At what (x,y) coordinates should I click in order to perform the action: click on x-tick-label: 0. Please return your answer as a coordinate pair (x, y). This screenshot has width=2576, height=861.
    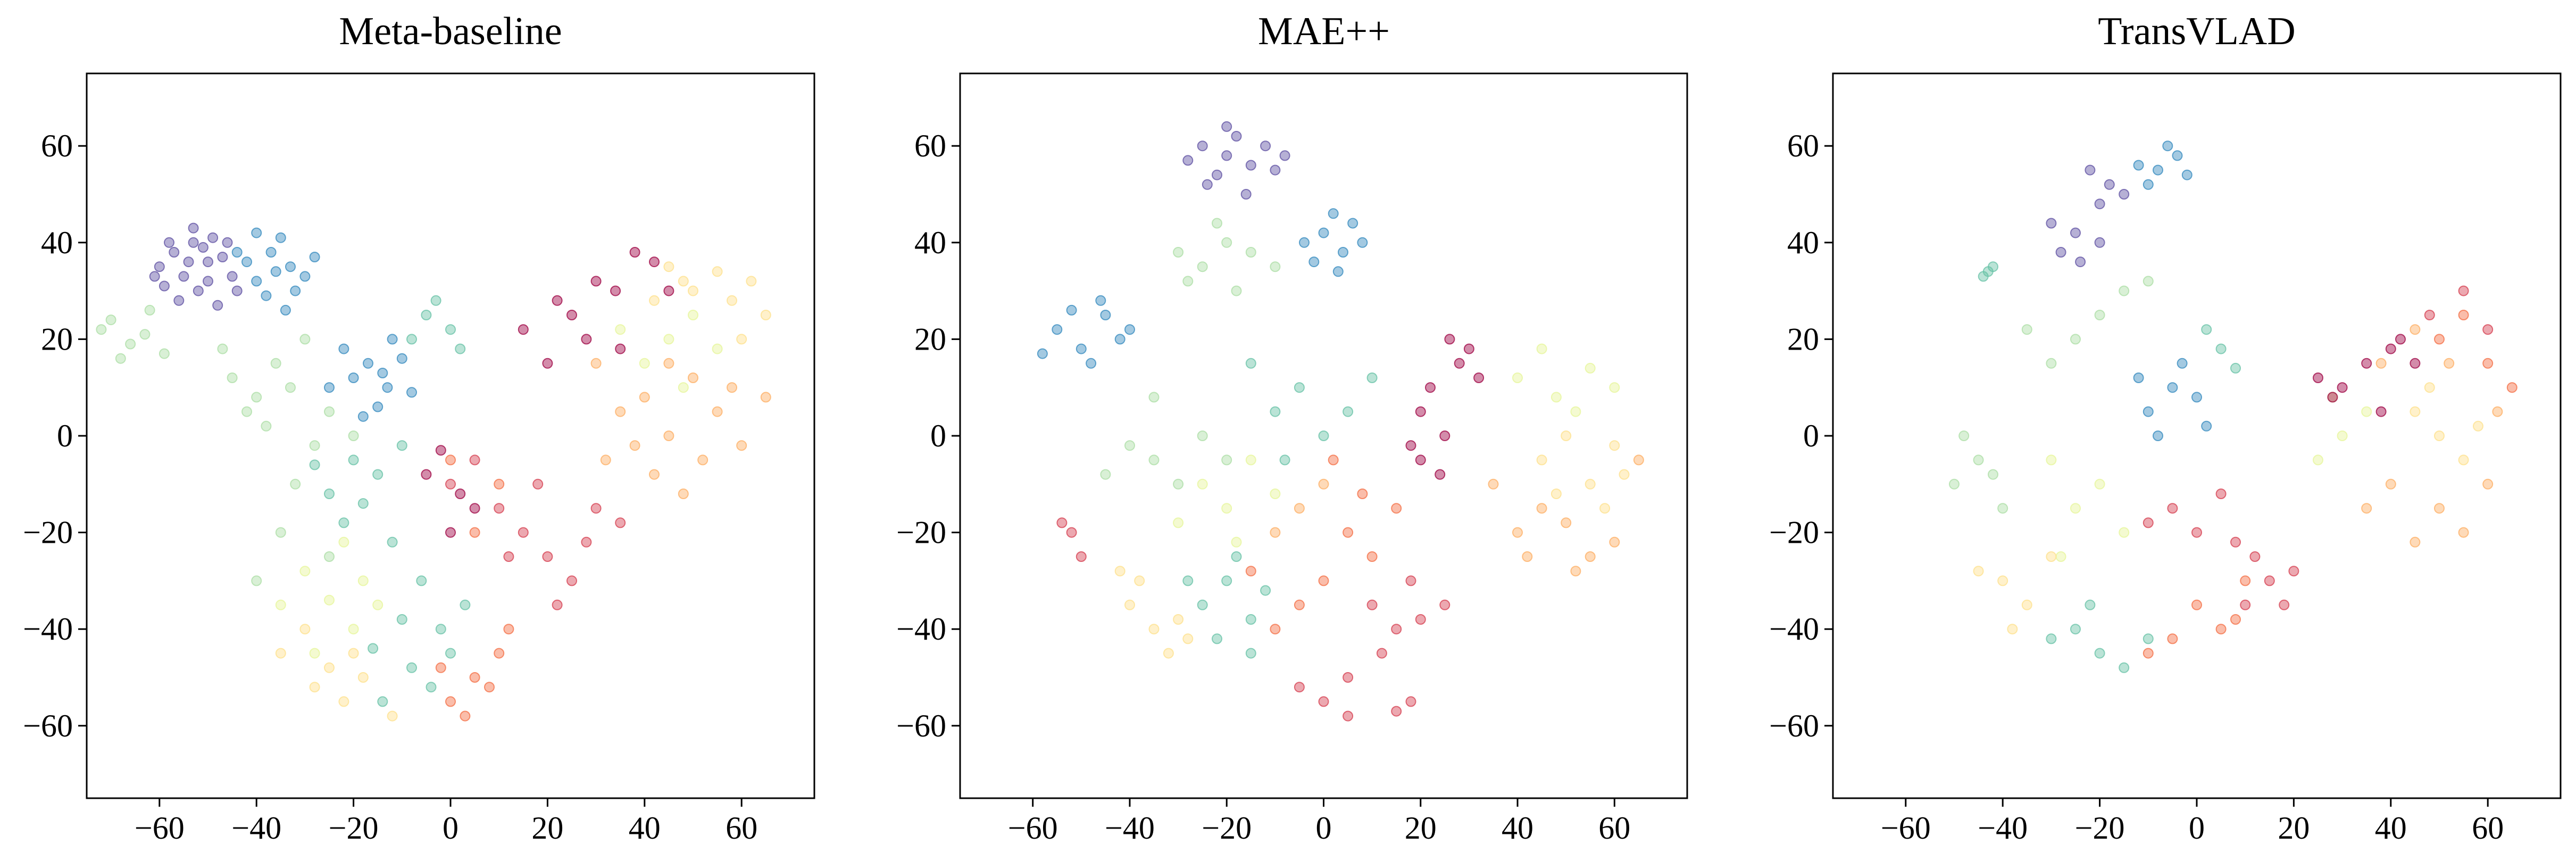
    Looking at the image, I should click on (2197, 828).